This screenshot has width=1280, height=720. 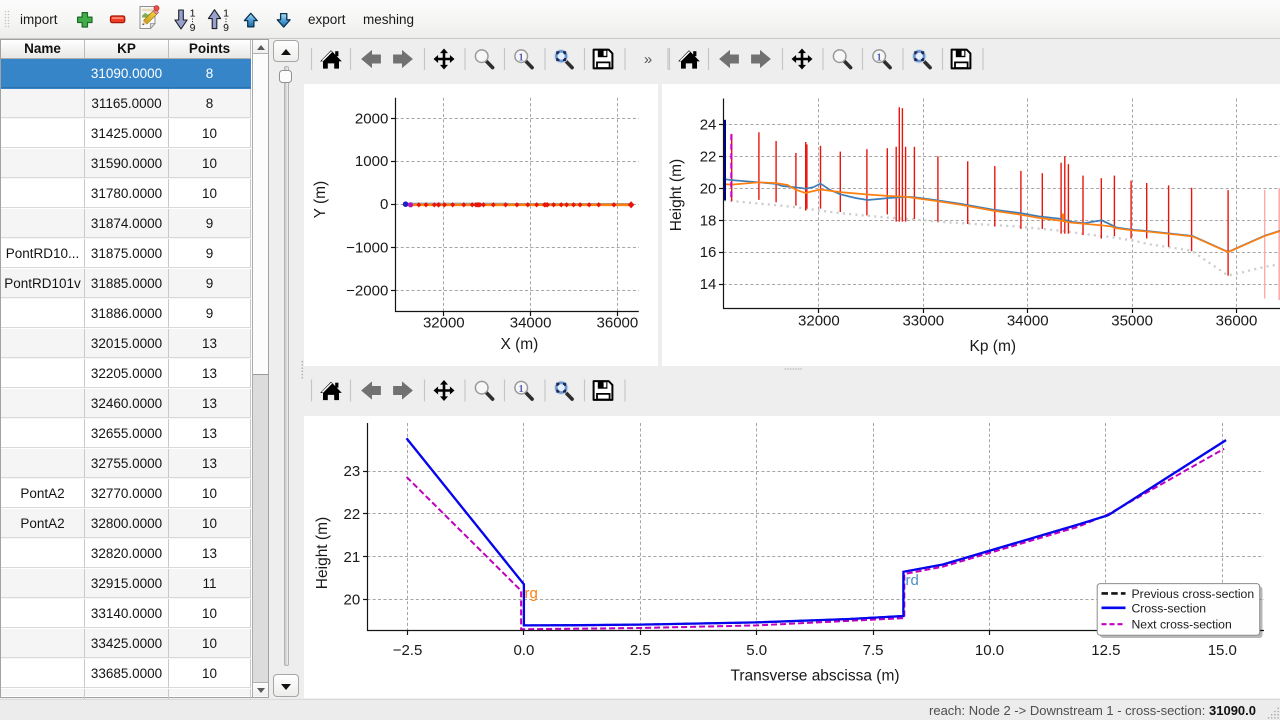 I want to click on svg-text: rg, so click(x=531, y=593).